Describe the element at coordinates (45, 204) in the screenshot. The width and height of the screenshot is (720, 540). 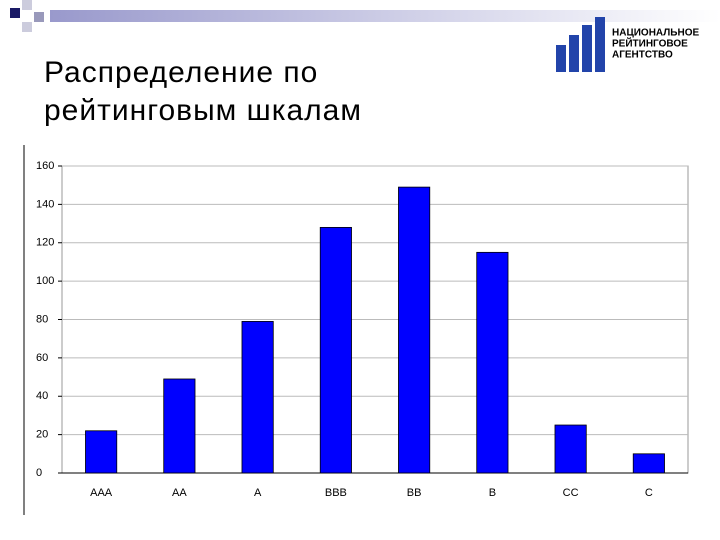
I see `y-tick-label: 140` at that location.